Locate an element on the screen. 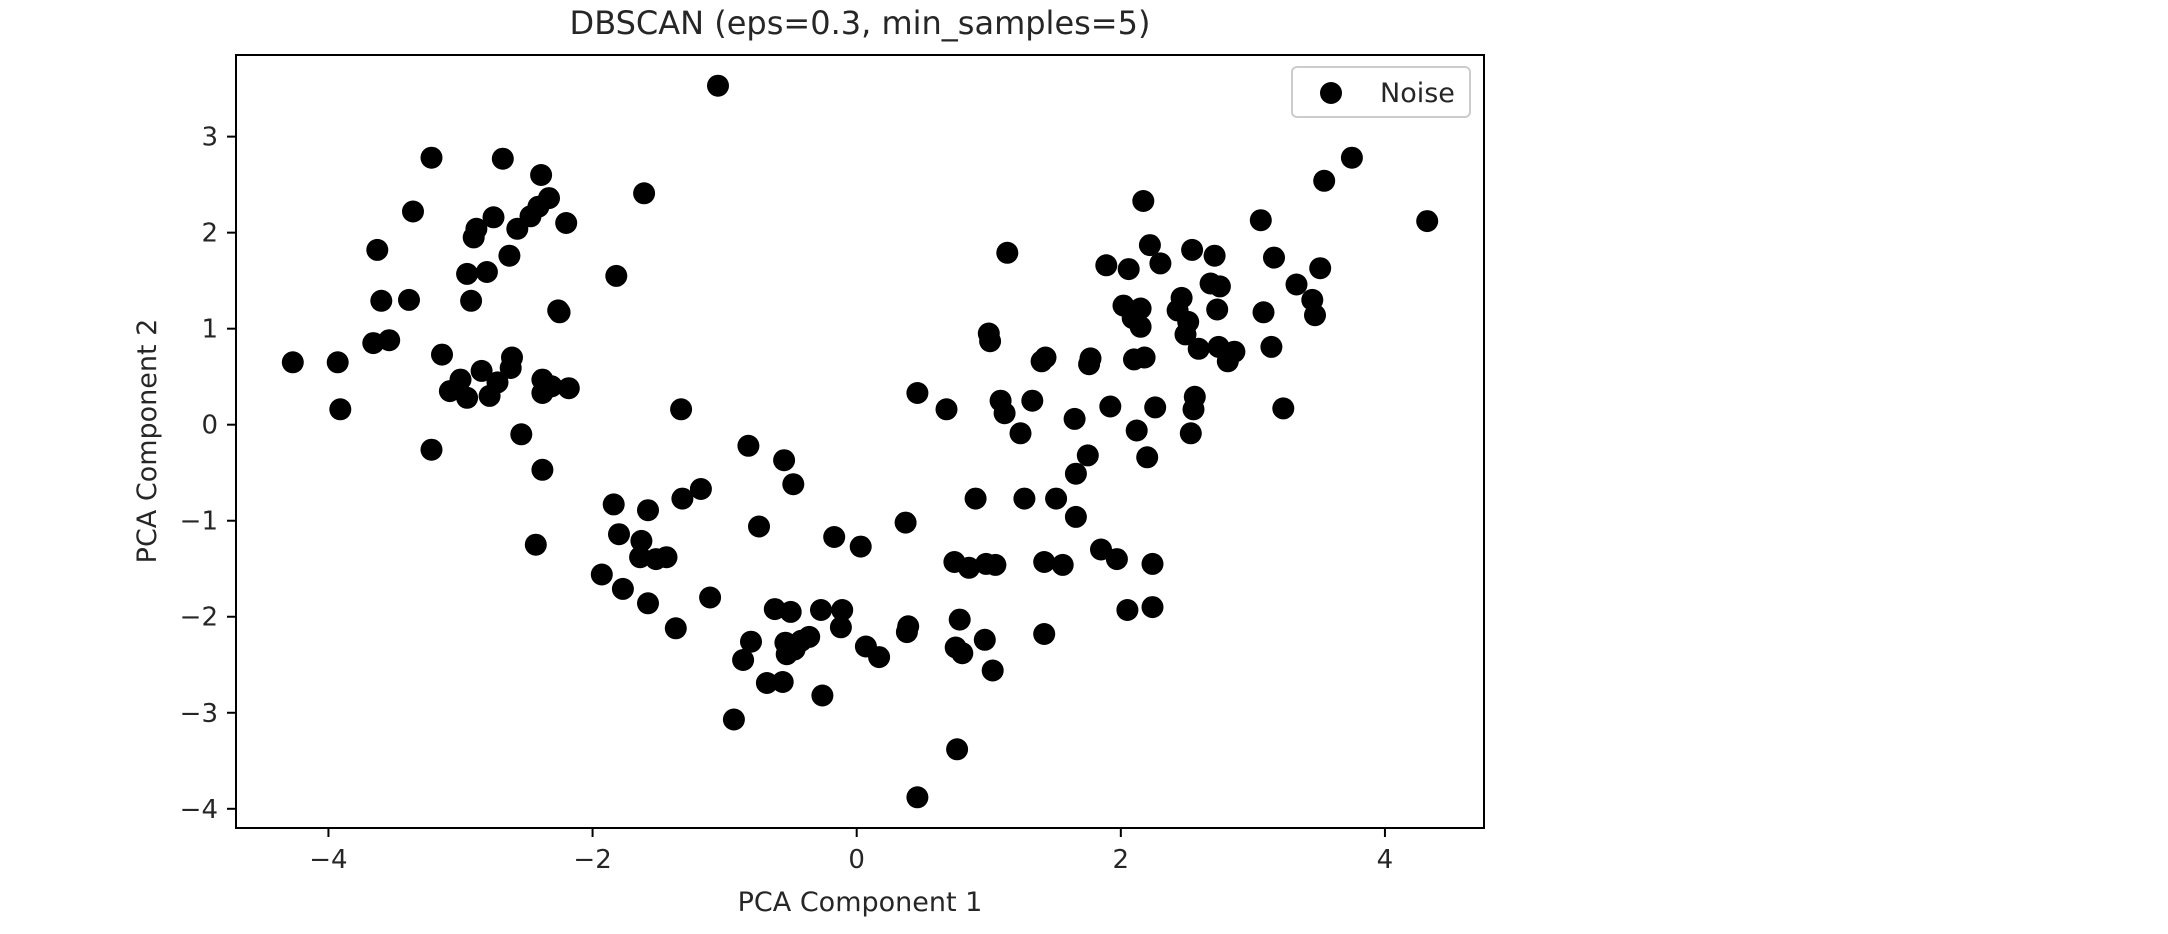 Image resolution: width=2168 pixels, height=934 pixels. x-tick-label: 0 is located at coordinates (856, 860).